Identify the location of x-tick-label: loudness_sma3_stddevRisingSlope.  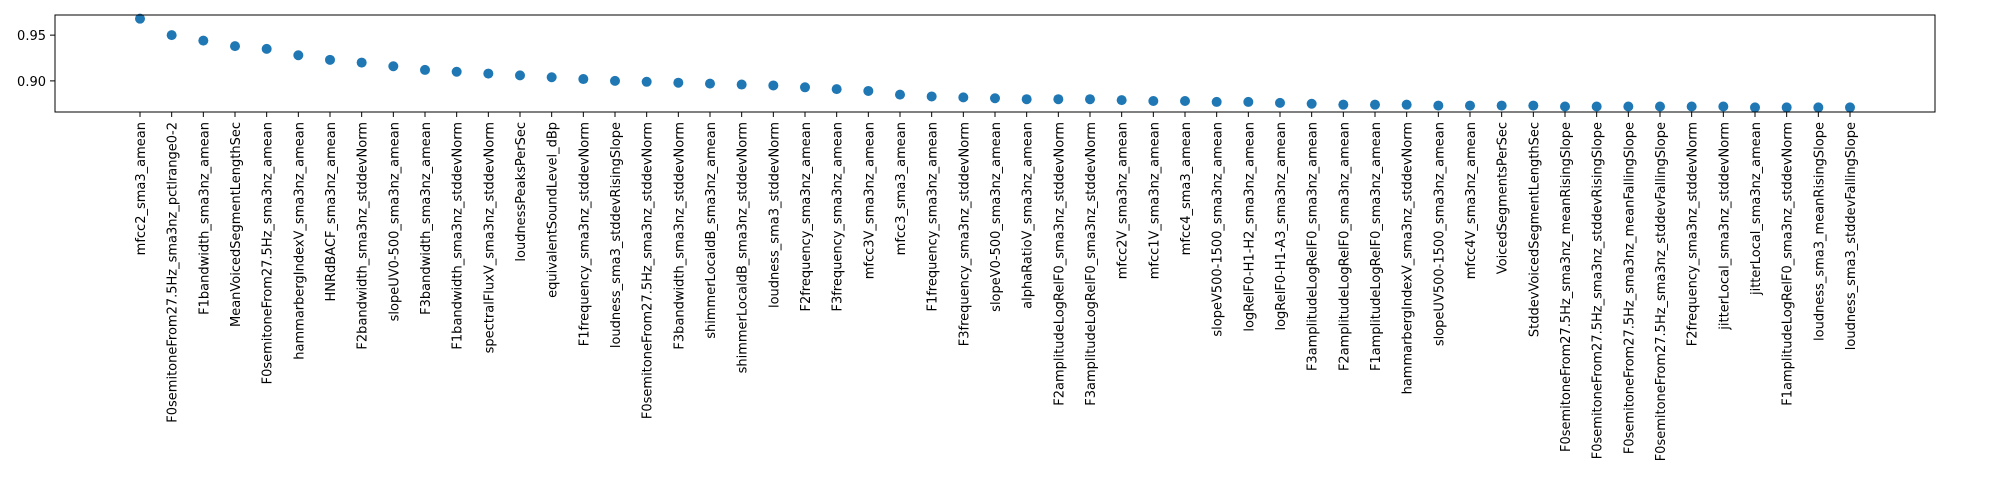
(616, 235).